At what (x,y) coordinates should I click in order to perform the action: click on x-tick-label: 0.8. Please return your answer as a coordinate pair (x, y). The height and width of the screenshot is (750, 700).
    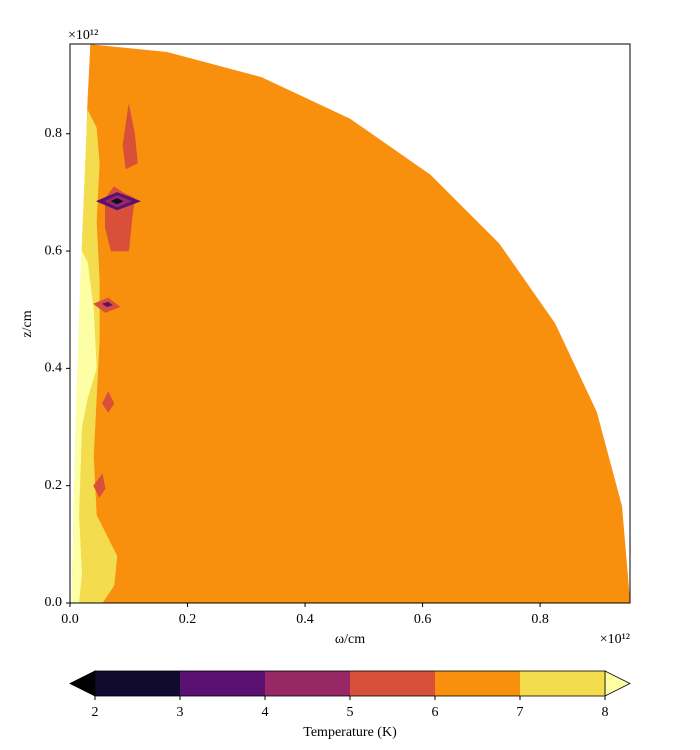
    Looking at the image, I should click on (540, 619).